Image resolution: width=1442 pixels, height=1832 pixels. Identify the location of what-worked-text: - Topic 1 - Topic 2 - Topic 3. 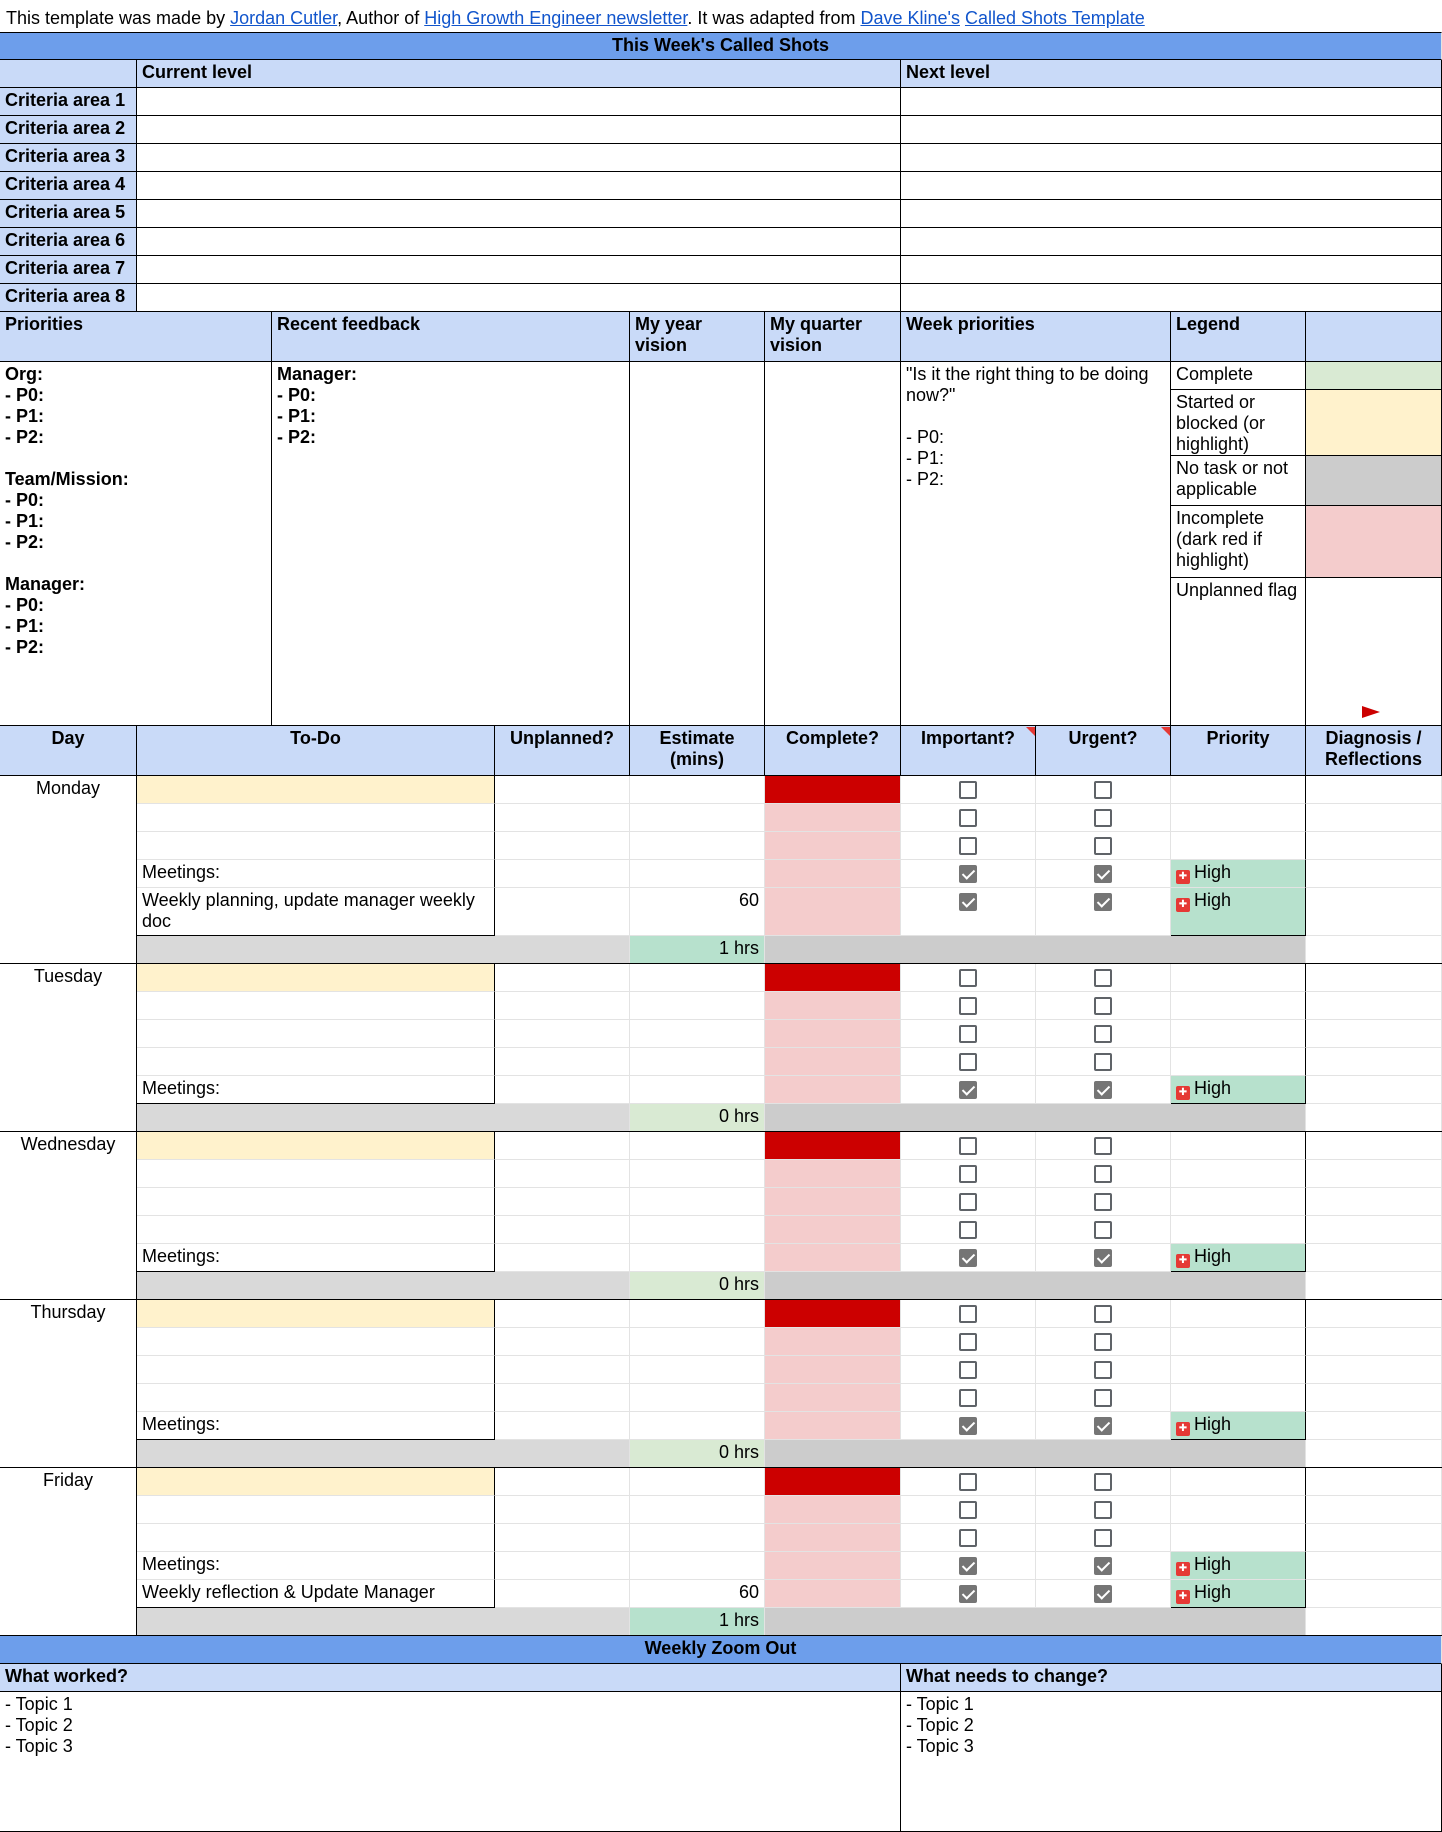
(450, 1762).